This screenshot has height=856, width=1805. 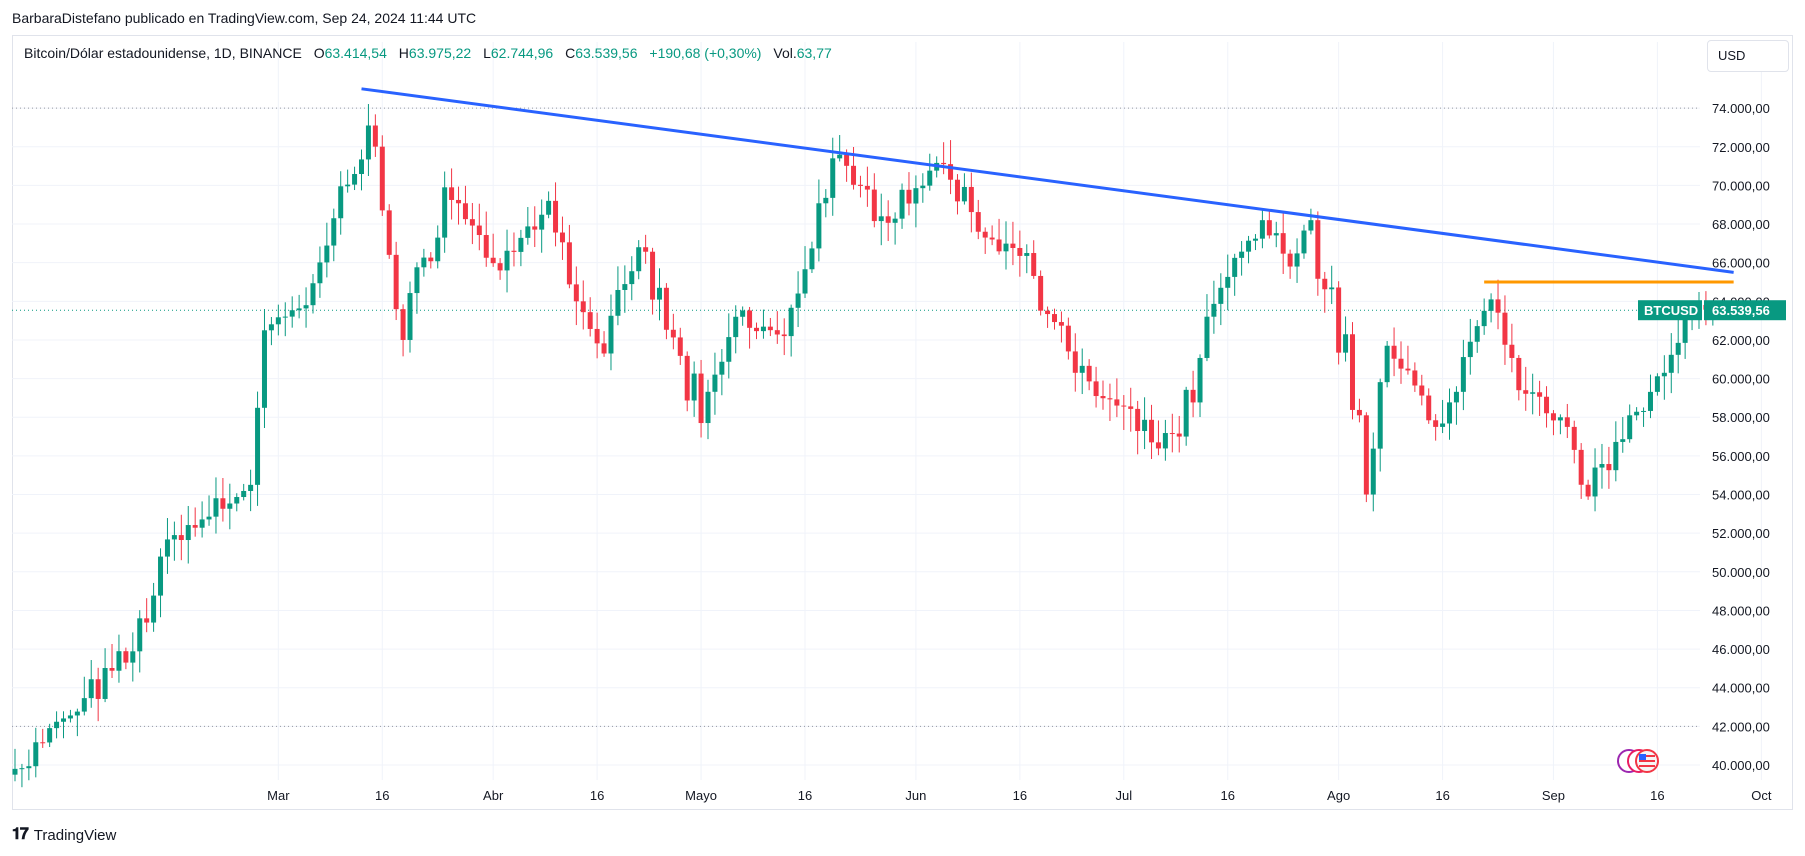 What do you see at coordinates (705, 53) in the screenshot?
I see `change-value: +190,68 (+0,30%)` at bounding box center [705, 53].